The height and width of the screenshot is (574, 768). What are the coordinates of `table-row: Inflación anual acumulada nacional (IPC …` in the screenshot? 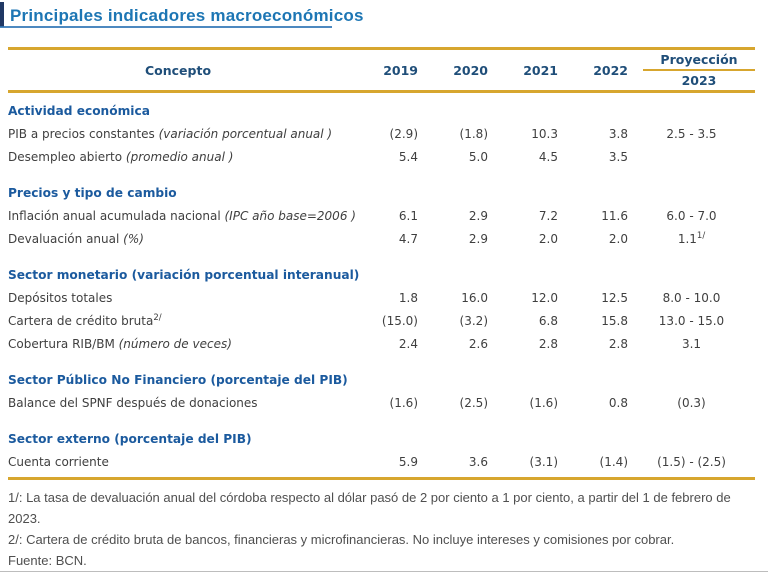 It's located at (381, 215).